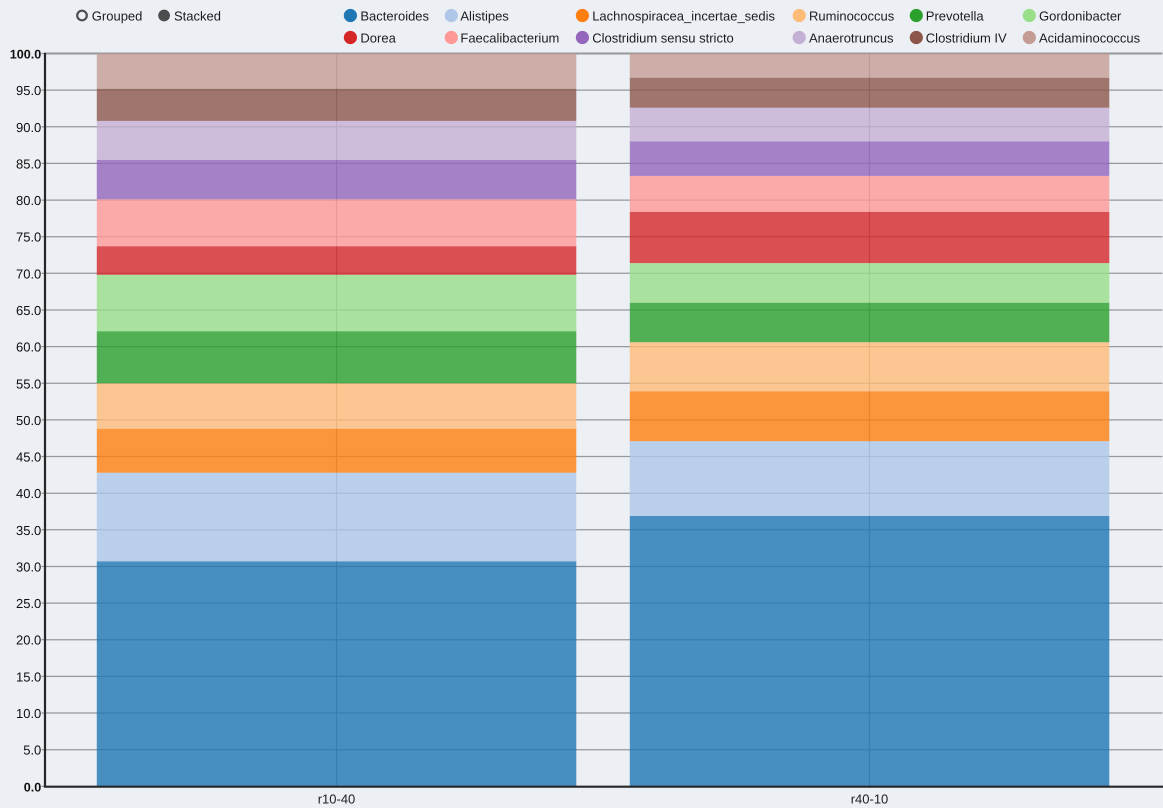 This screenshot has height=808, width=1163. I want to click on svg-text: Prevotella, so click(955, 15).